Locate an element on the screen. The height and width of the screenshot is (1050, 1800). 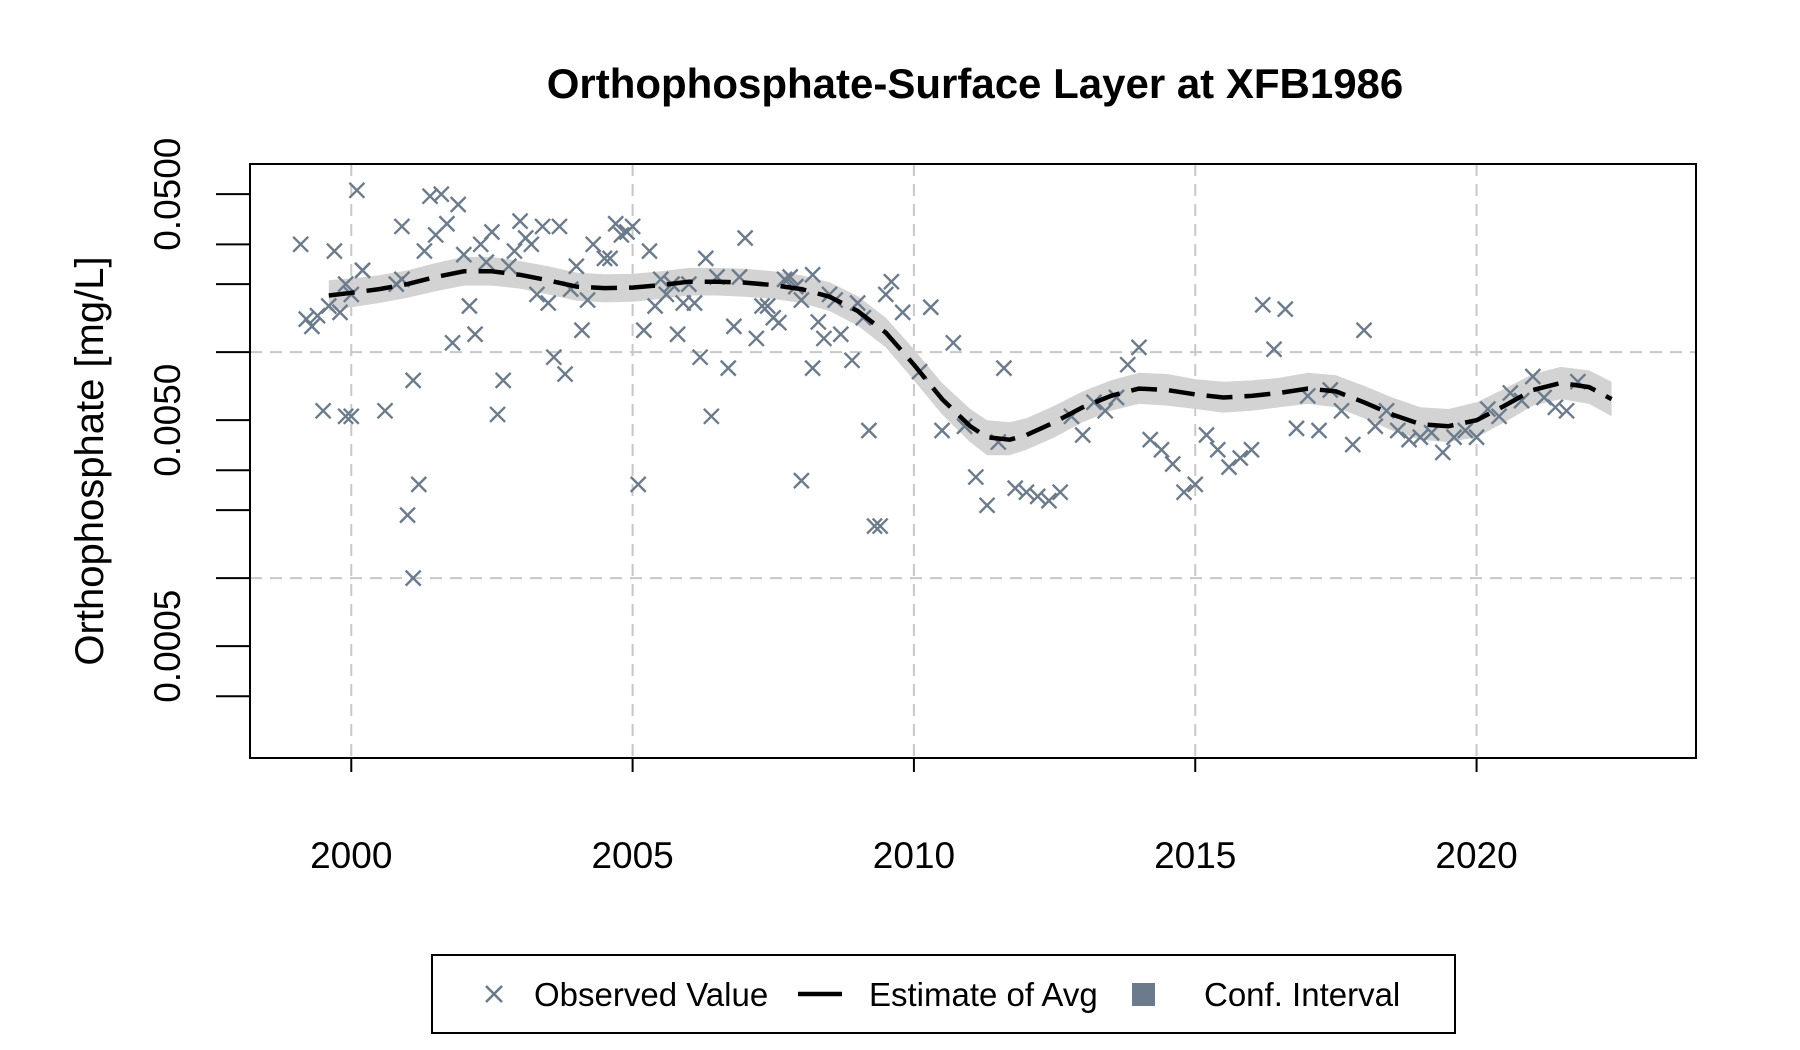
y-tick-label-0.0005: 0.0005 is located at coordinates (167, 646).